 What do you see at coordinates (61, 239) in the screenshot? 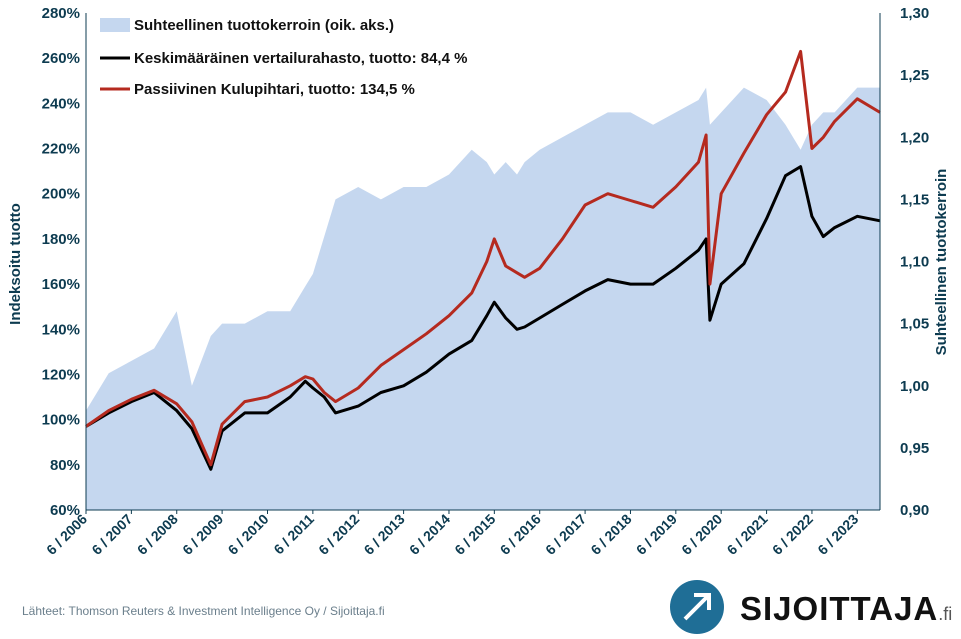
I see `left-tick-label: 180%` at bounding box center [61, 239].